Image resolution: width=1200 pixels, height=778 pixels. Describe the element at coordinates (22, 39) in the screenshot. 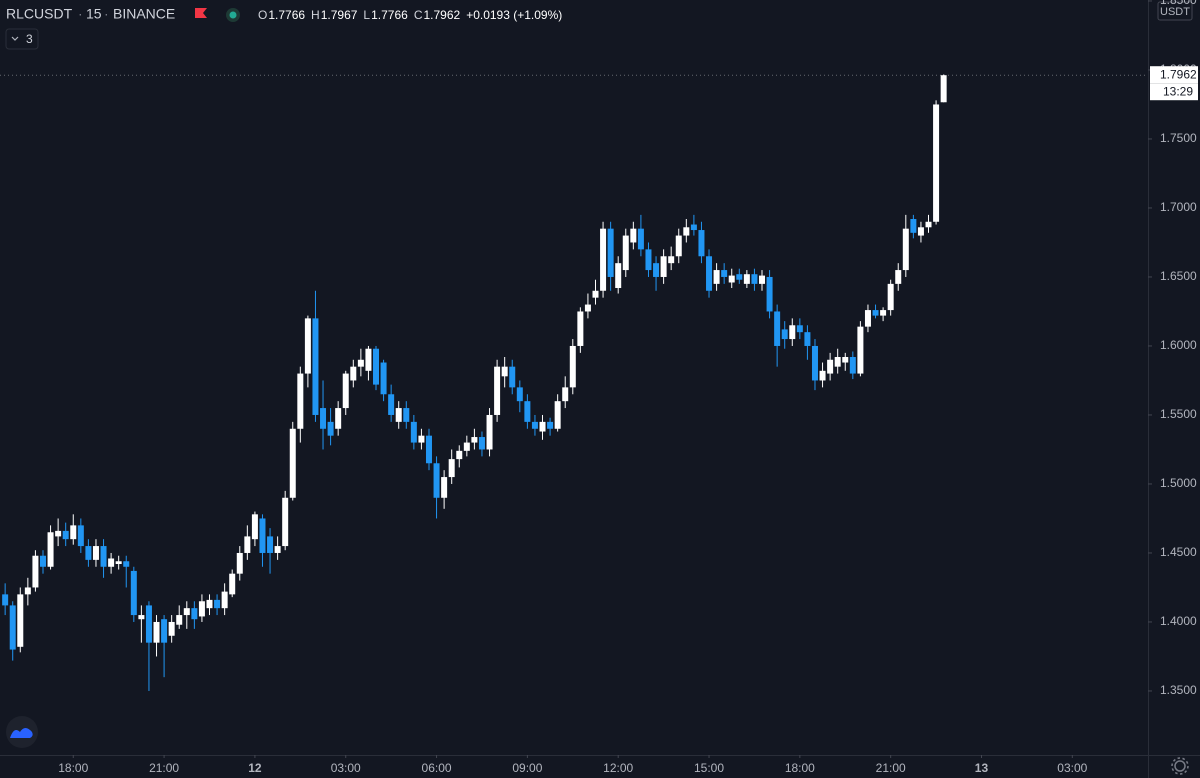

I see `indicator-toggle` at that location.